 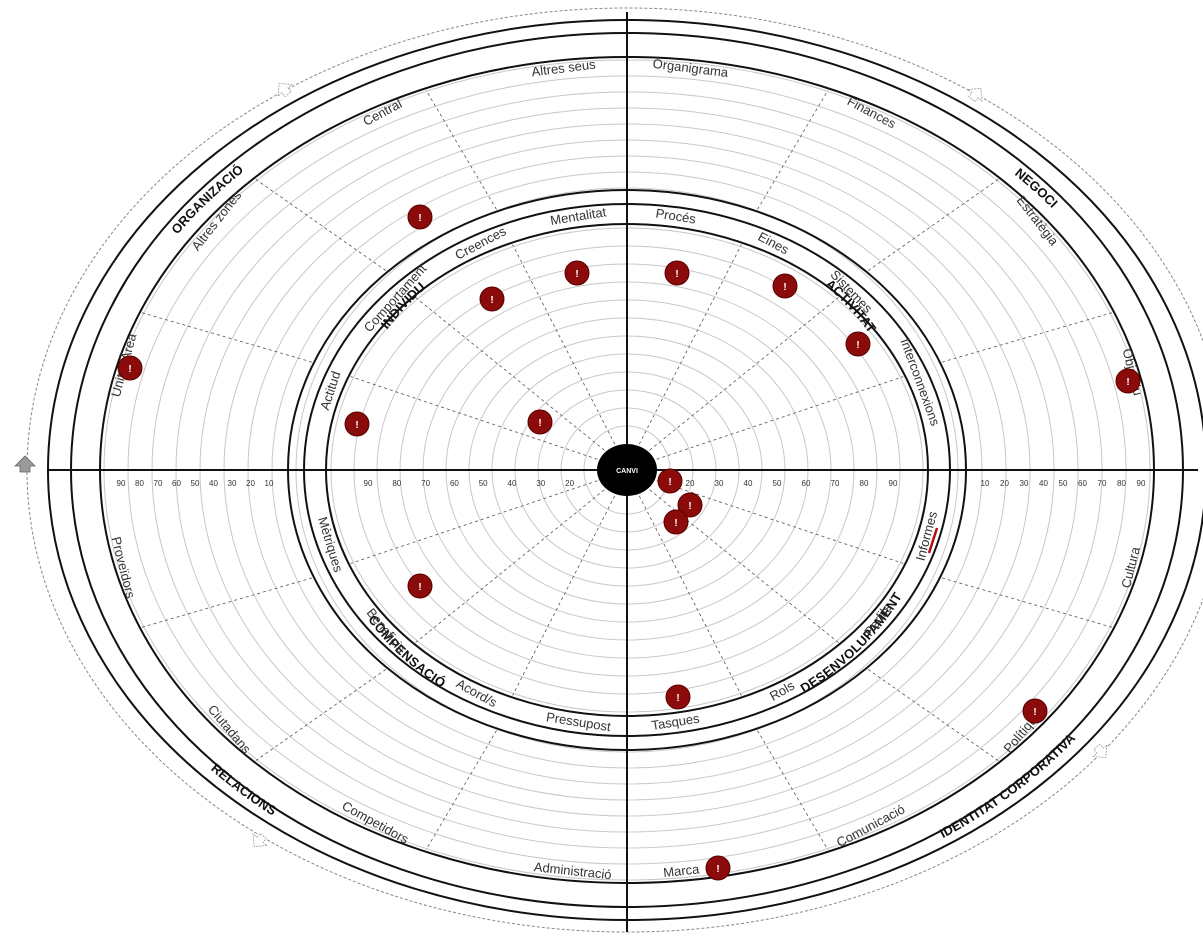 I want to click on hub-label: CANVI, so click(x=627, y=471).